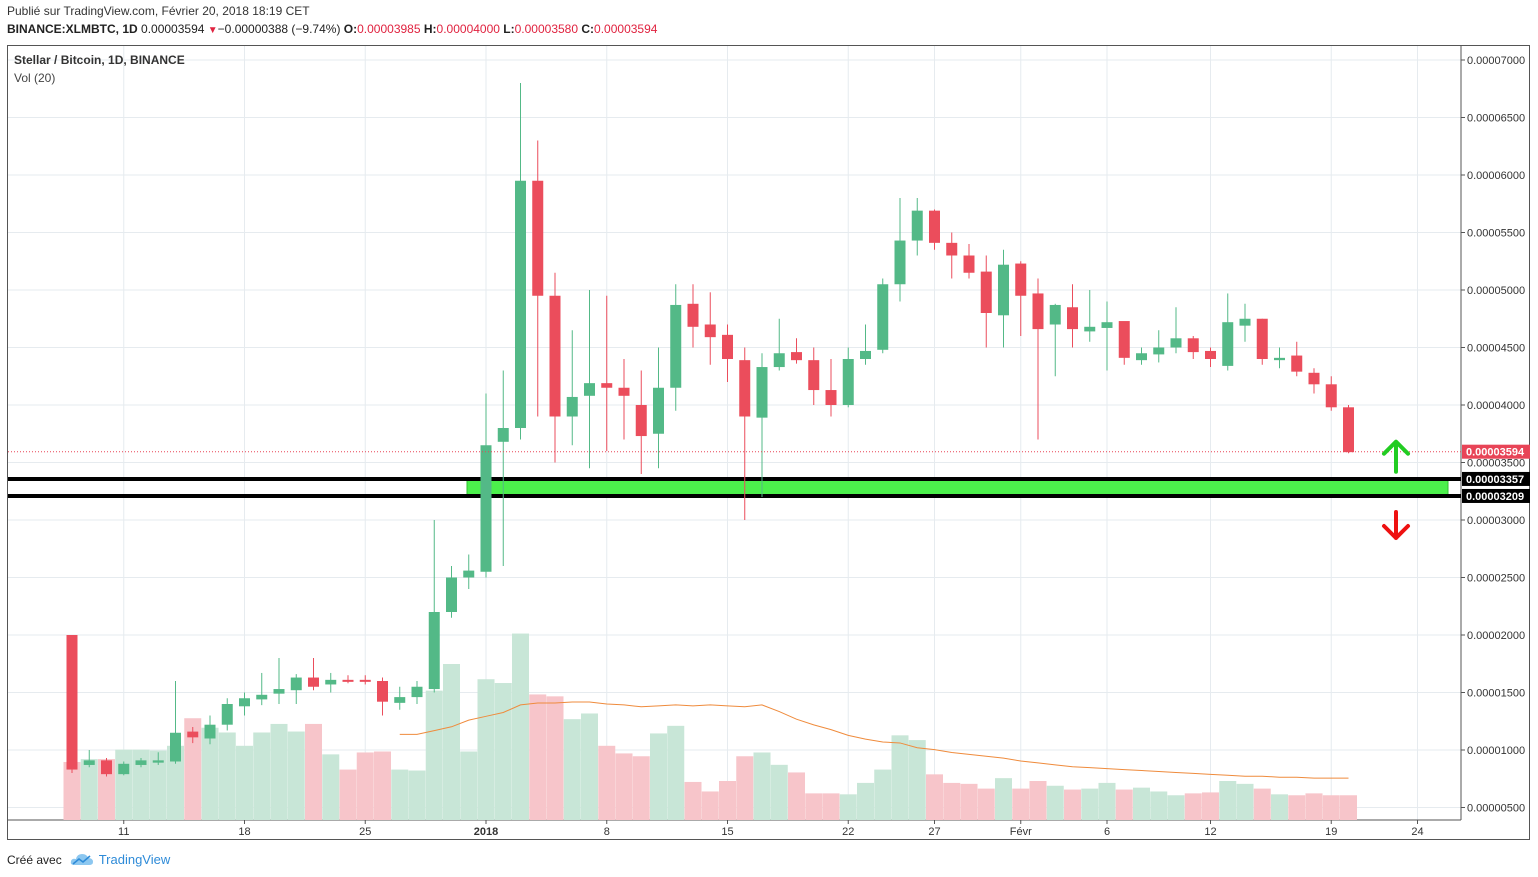  Describe the element at coordinates (1417, 832) in the screenshot. I see `x-tick-label: 24` at that location.